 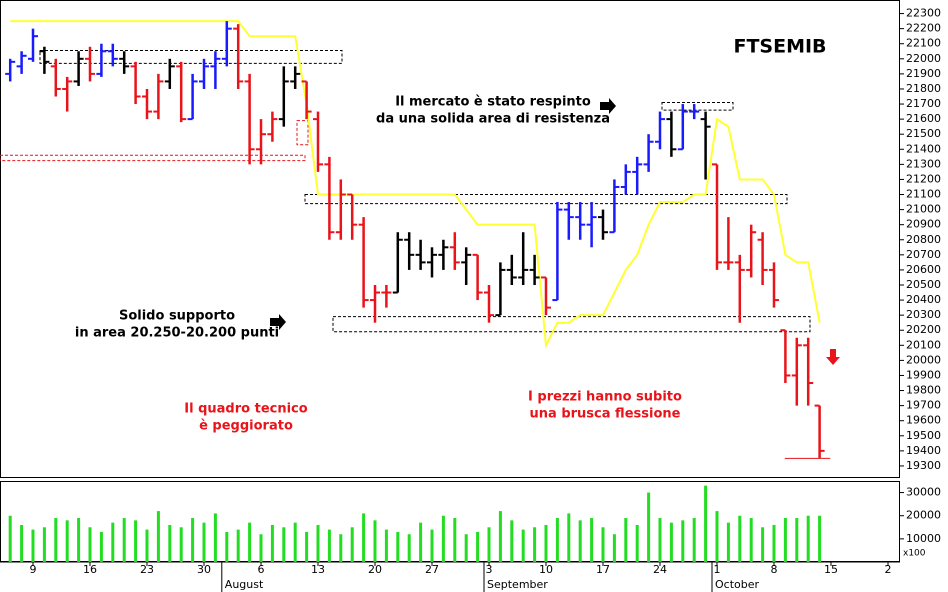 What do you see at coordinates (923, 492) in the screenshot?
I see `volume-tick-label: 30000` at bounding box center [923, 492].